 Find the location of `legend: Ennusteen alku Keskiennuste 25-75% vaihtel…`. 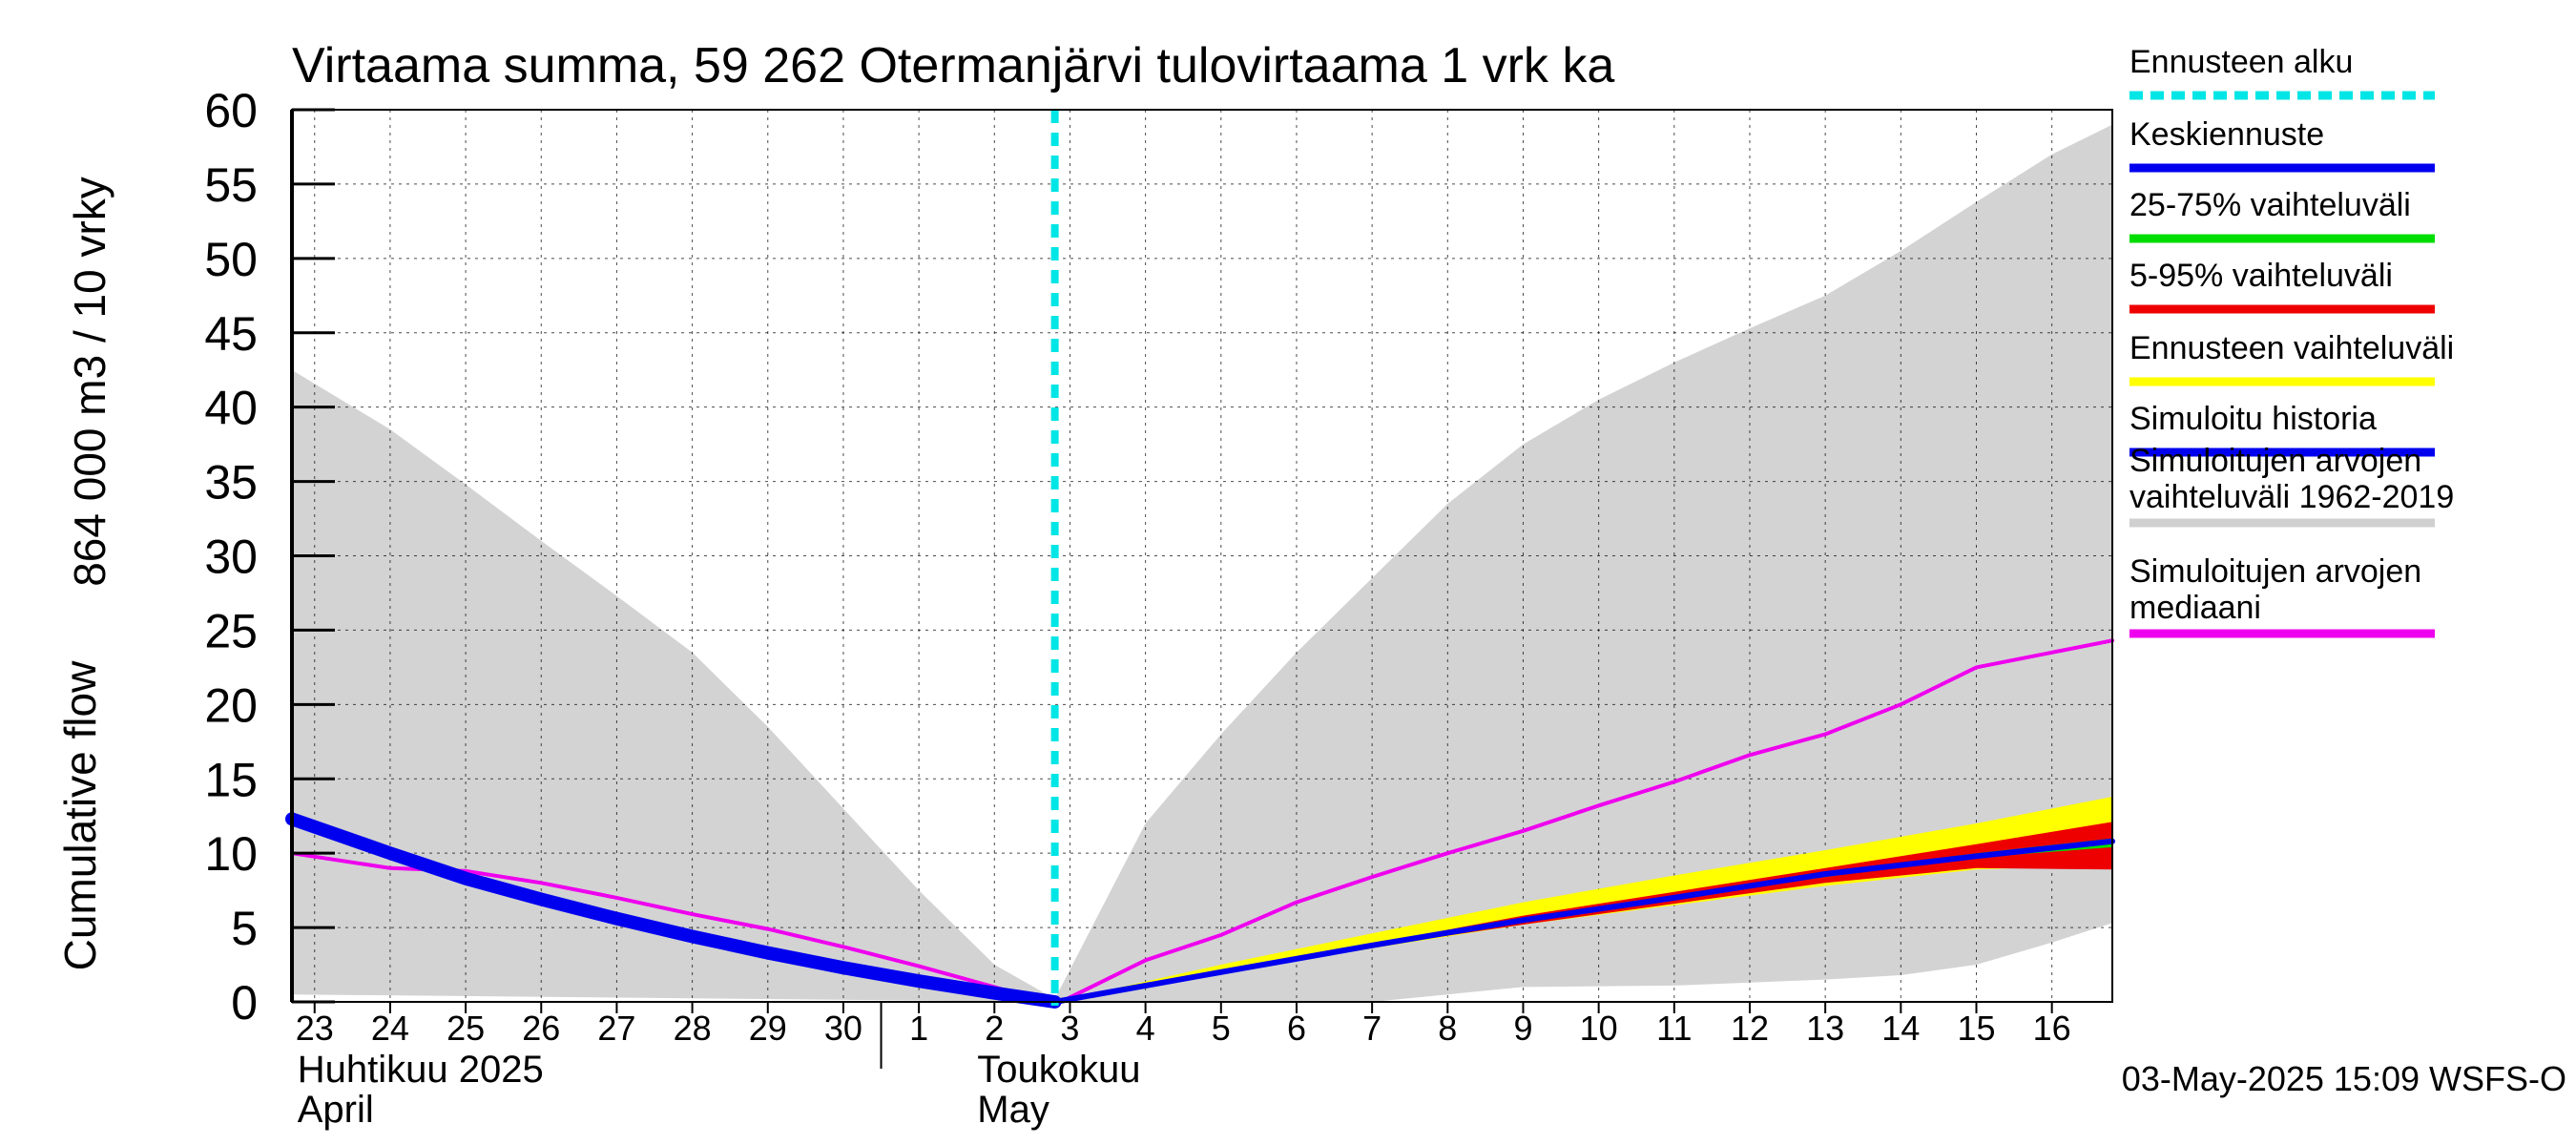

legend: Ennusteen alku Keskiennuste 25-75% vaihtel… is located at coordinates (2291, 341).